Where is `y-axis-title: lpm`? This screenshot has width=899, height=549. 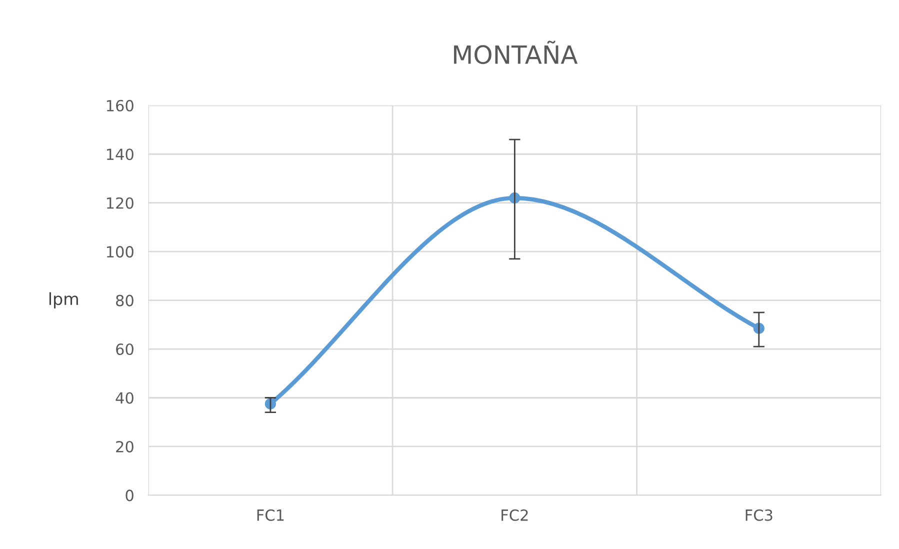
y-axis-title: lpm is located at coordinates (63, 300).